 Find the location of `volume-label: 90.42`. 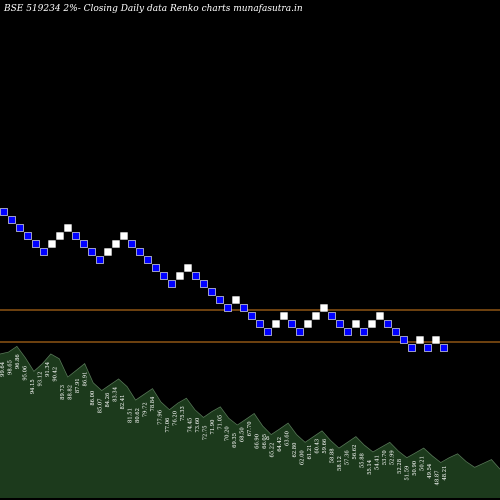

volume-label: 90.42 is located at coordinates (55, 374).